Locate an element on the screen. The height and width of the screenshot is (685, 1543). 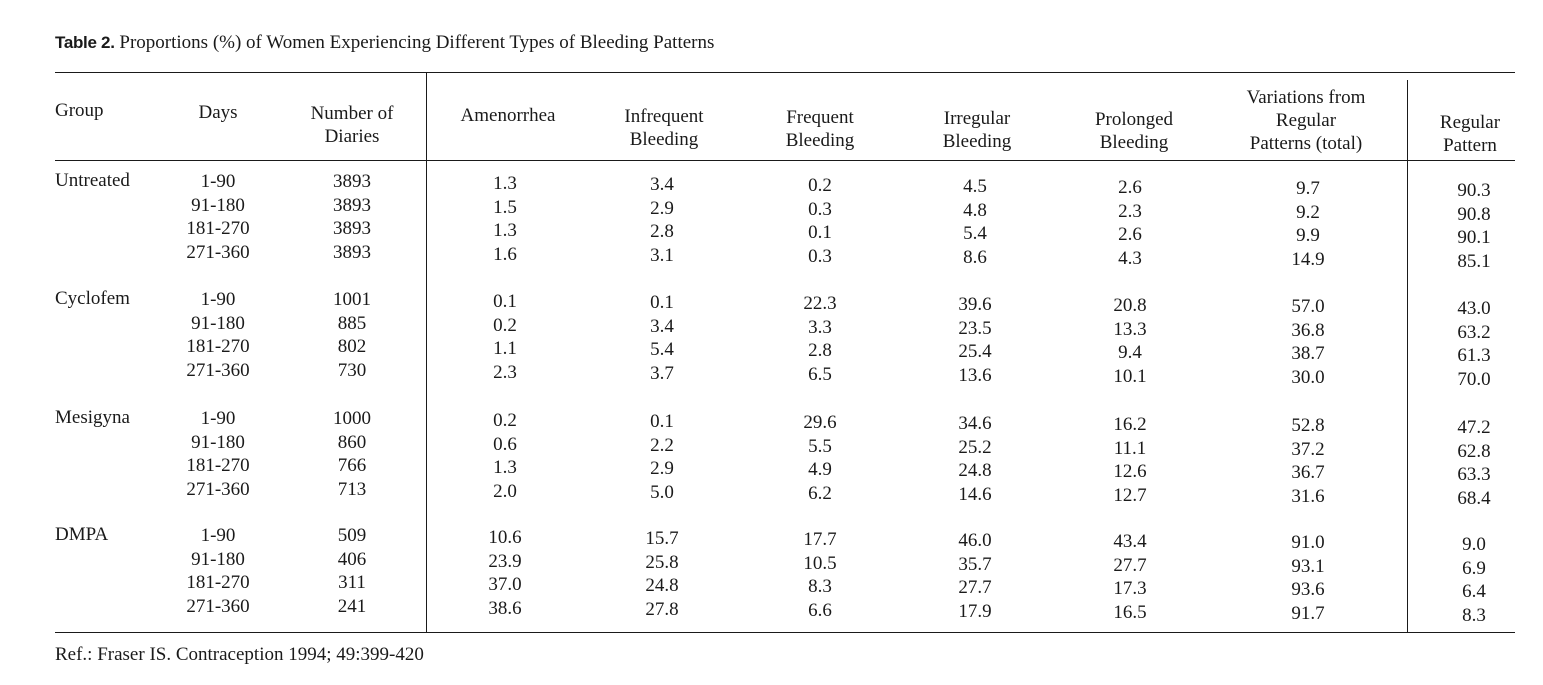
table-cell-irregular: 4.5 is located at coordinates (975, 186).